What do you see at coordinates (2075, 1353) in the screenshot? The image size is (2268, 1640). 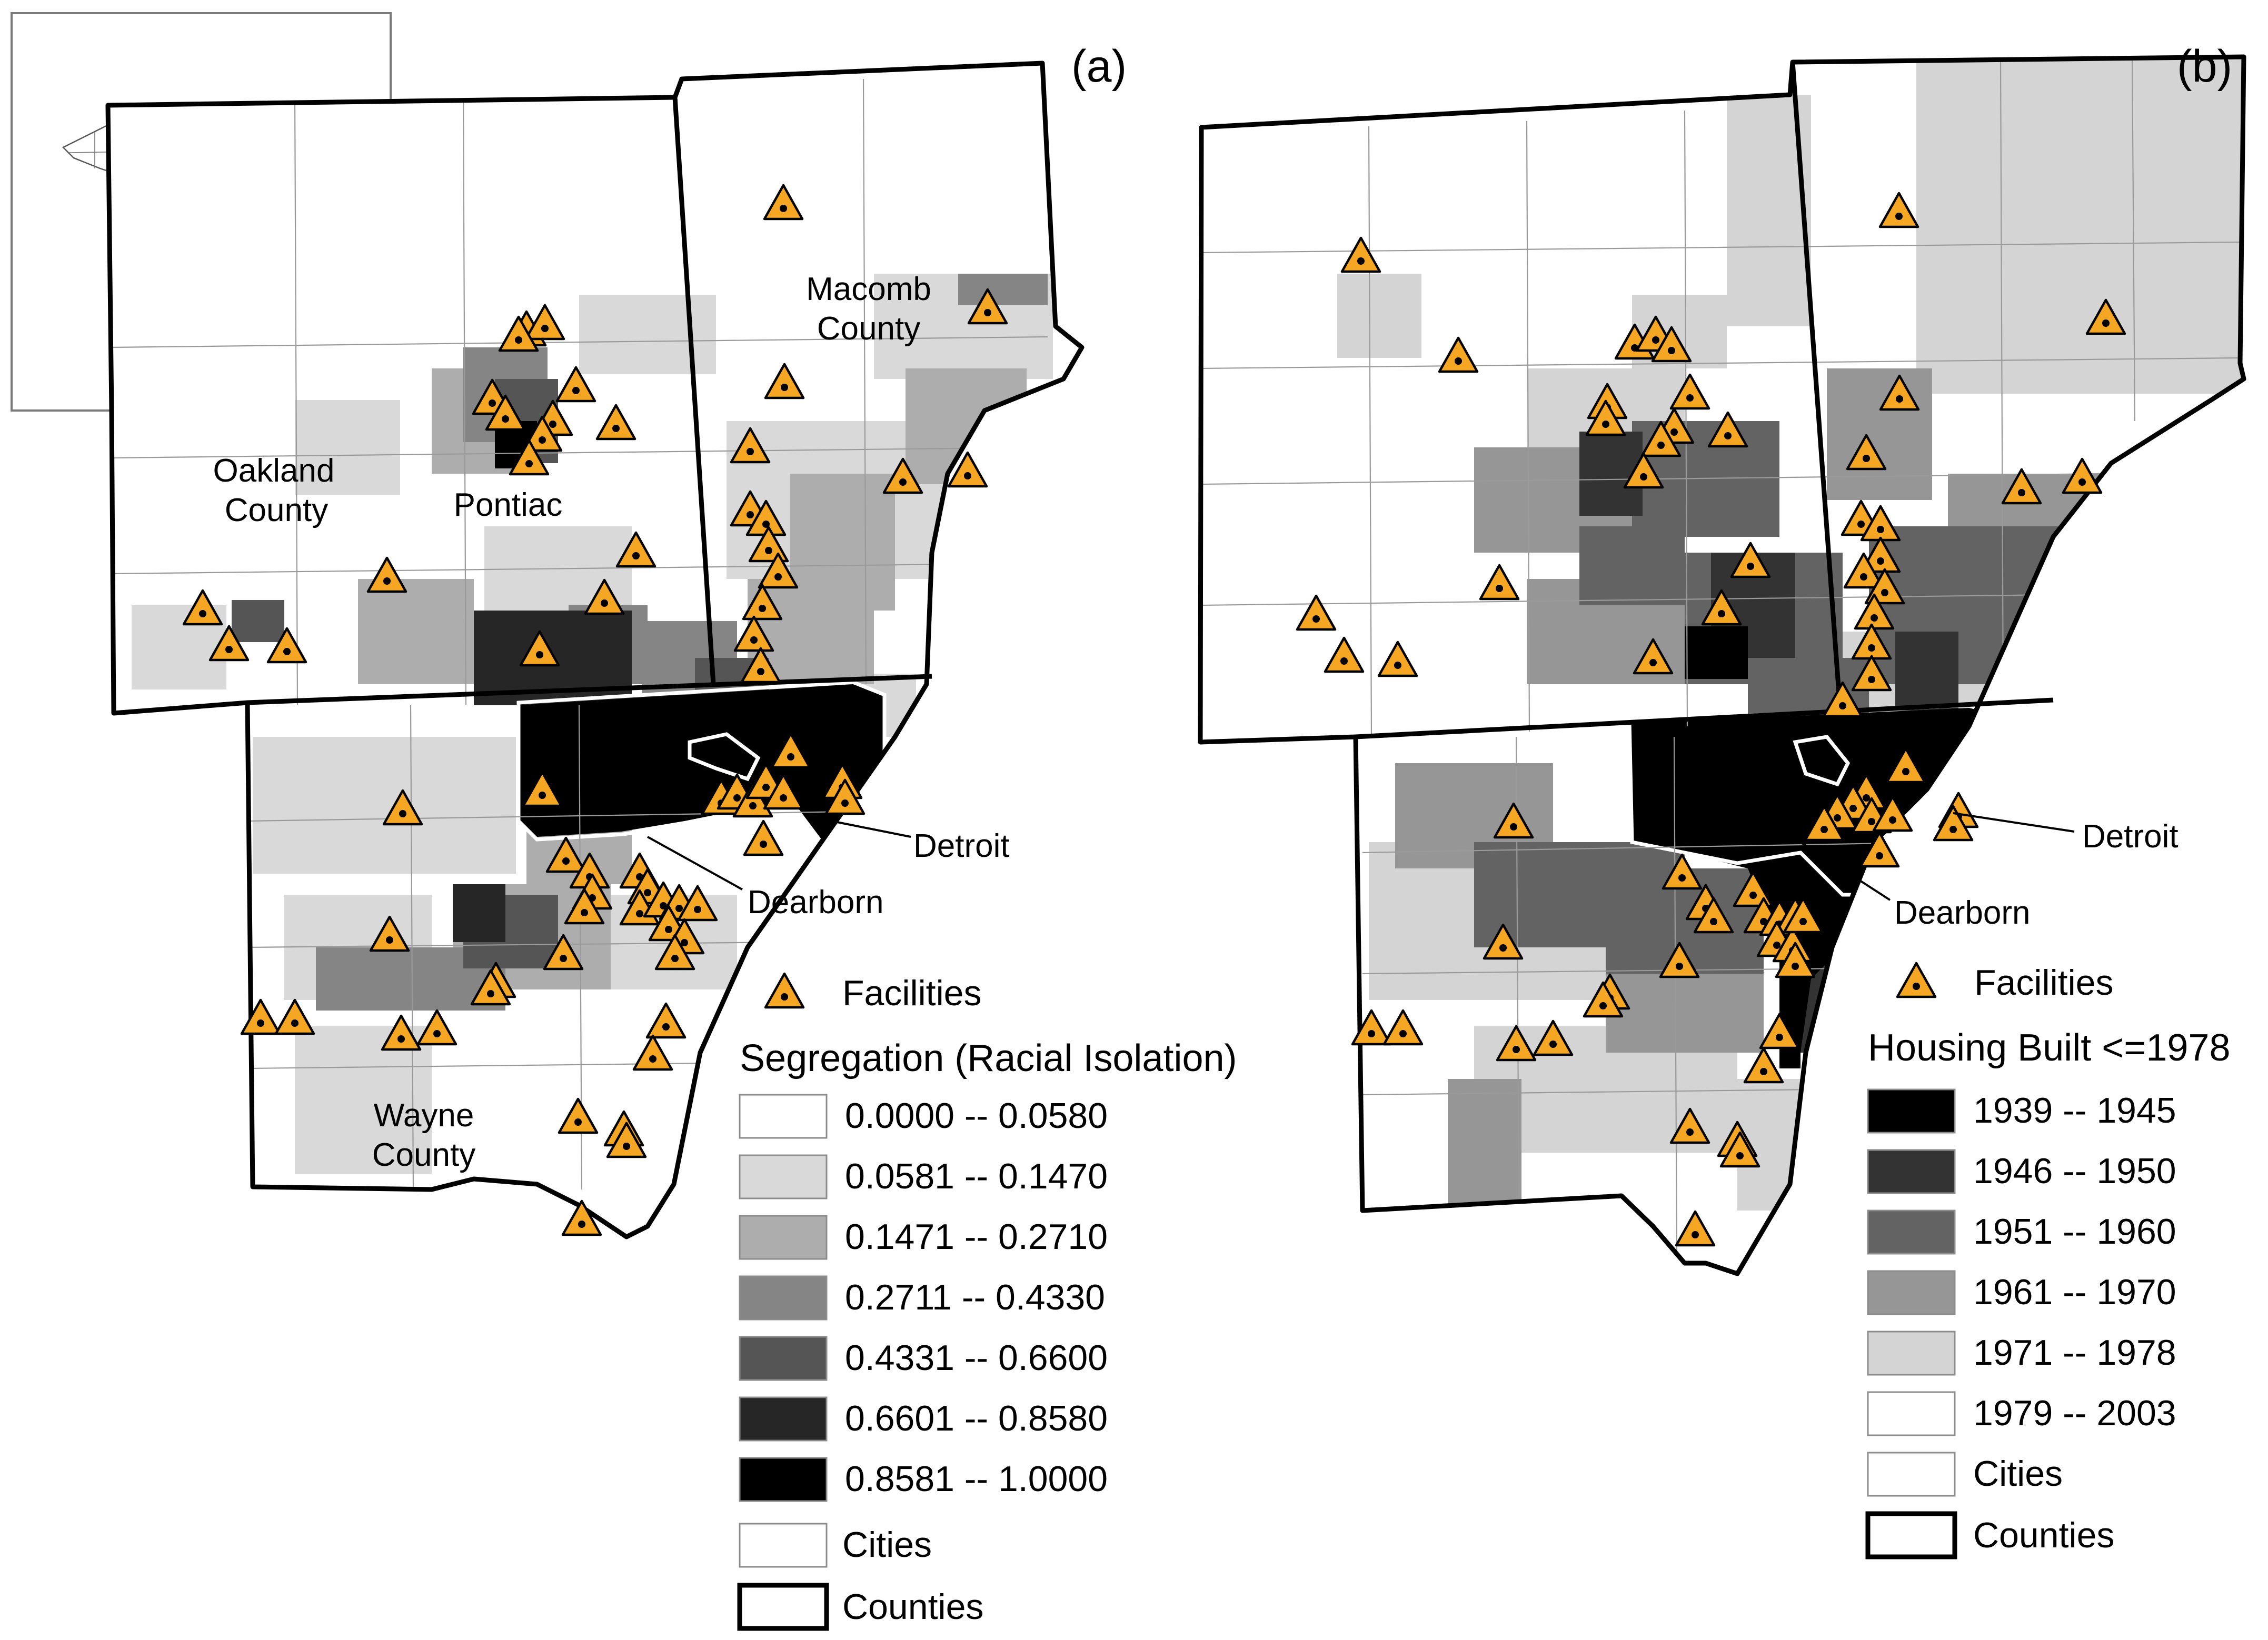 I see `legend-label-b-4: 1971 -- 1978` at bounding box center [2075, 1353].